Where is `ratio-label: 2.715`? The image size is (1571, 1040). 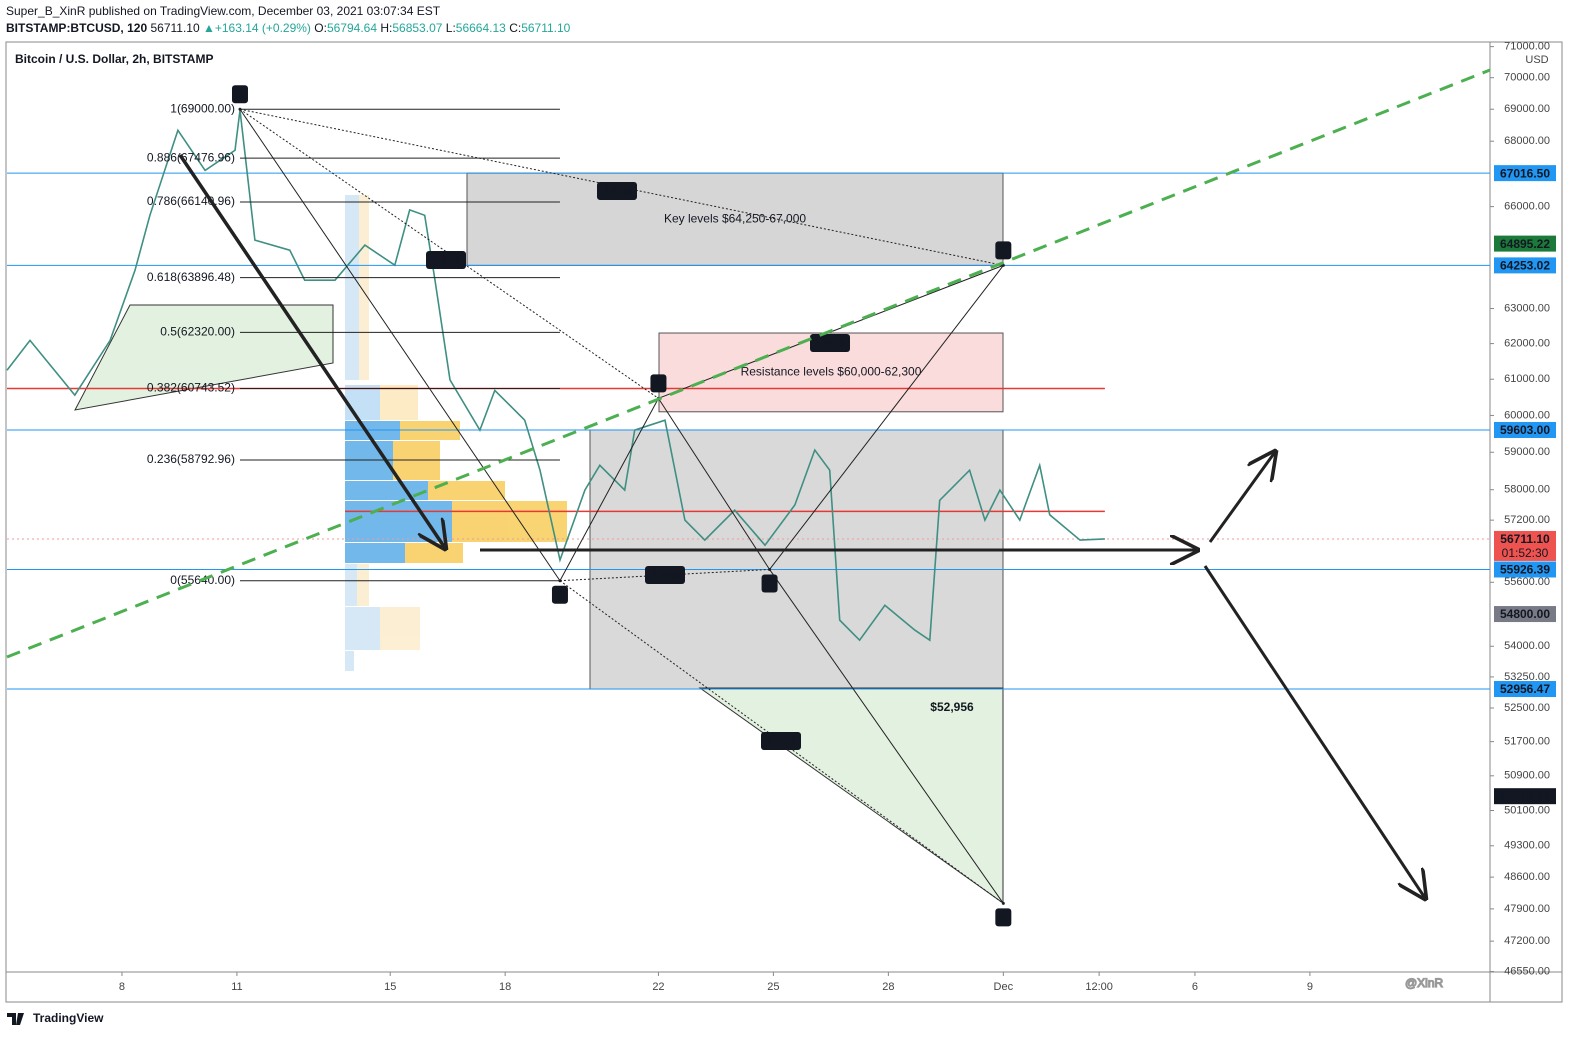
ratio-label: 2.715 is located at coordinates (781, 741).